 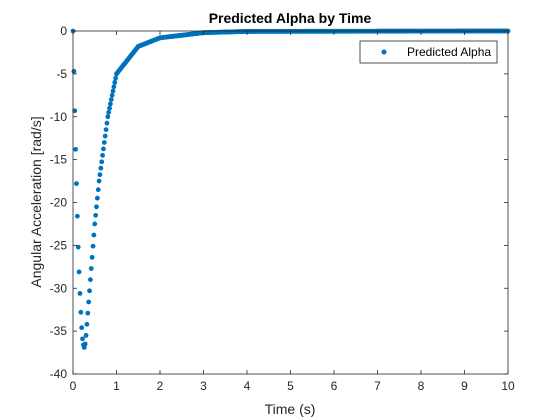 What do you see at coordinates (377, 386) in the screenshot?
I see `x-tick-label: 7` at bounding box center [377, 386].